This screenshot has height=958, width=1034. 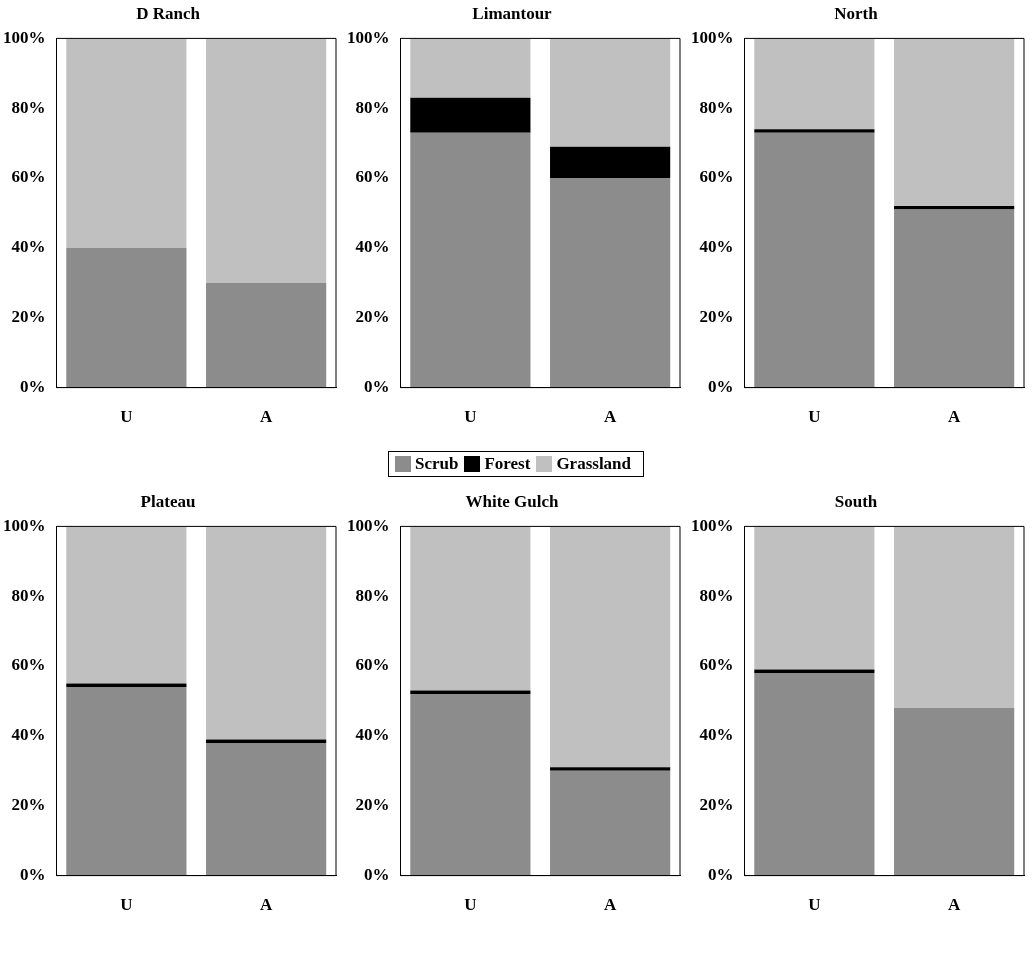 What do you see at coordinates (507, 464) in the screenshot?
I see `legend-label: Forest` at bounding box center [507, 464].